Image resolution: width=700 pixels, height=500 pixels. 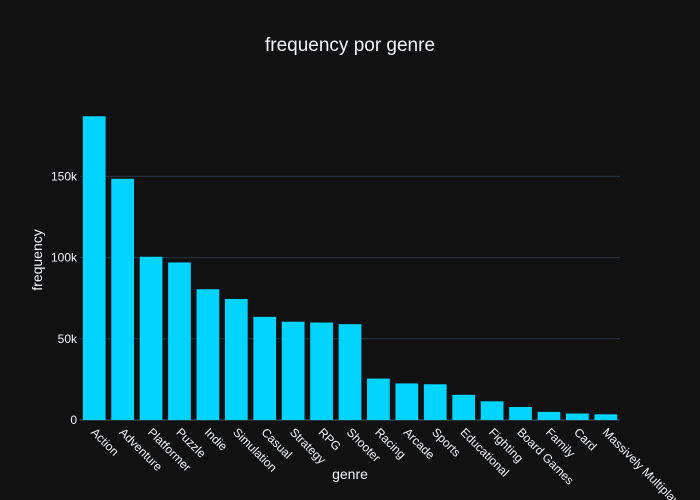 What do you see at coordinates (64, 176) in the screenshot?
I see `y-tick-label: 150k` at bounding box center [64, 176].